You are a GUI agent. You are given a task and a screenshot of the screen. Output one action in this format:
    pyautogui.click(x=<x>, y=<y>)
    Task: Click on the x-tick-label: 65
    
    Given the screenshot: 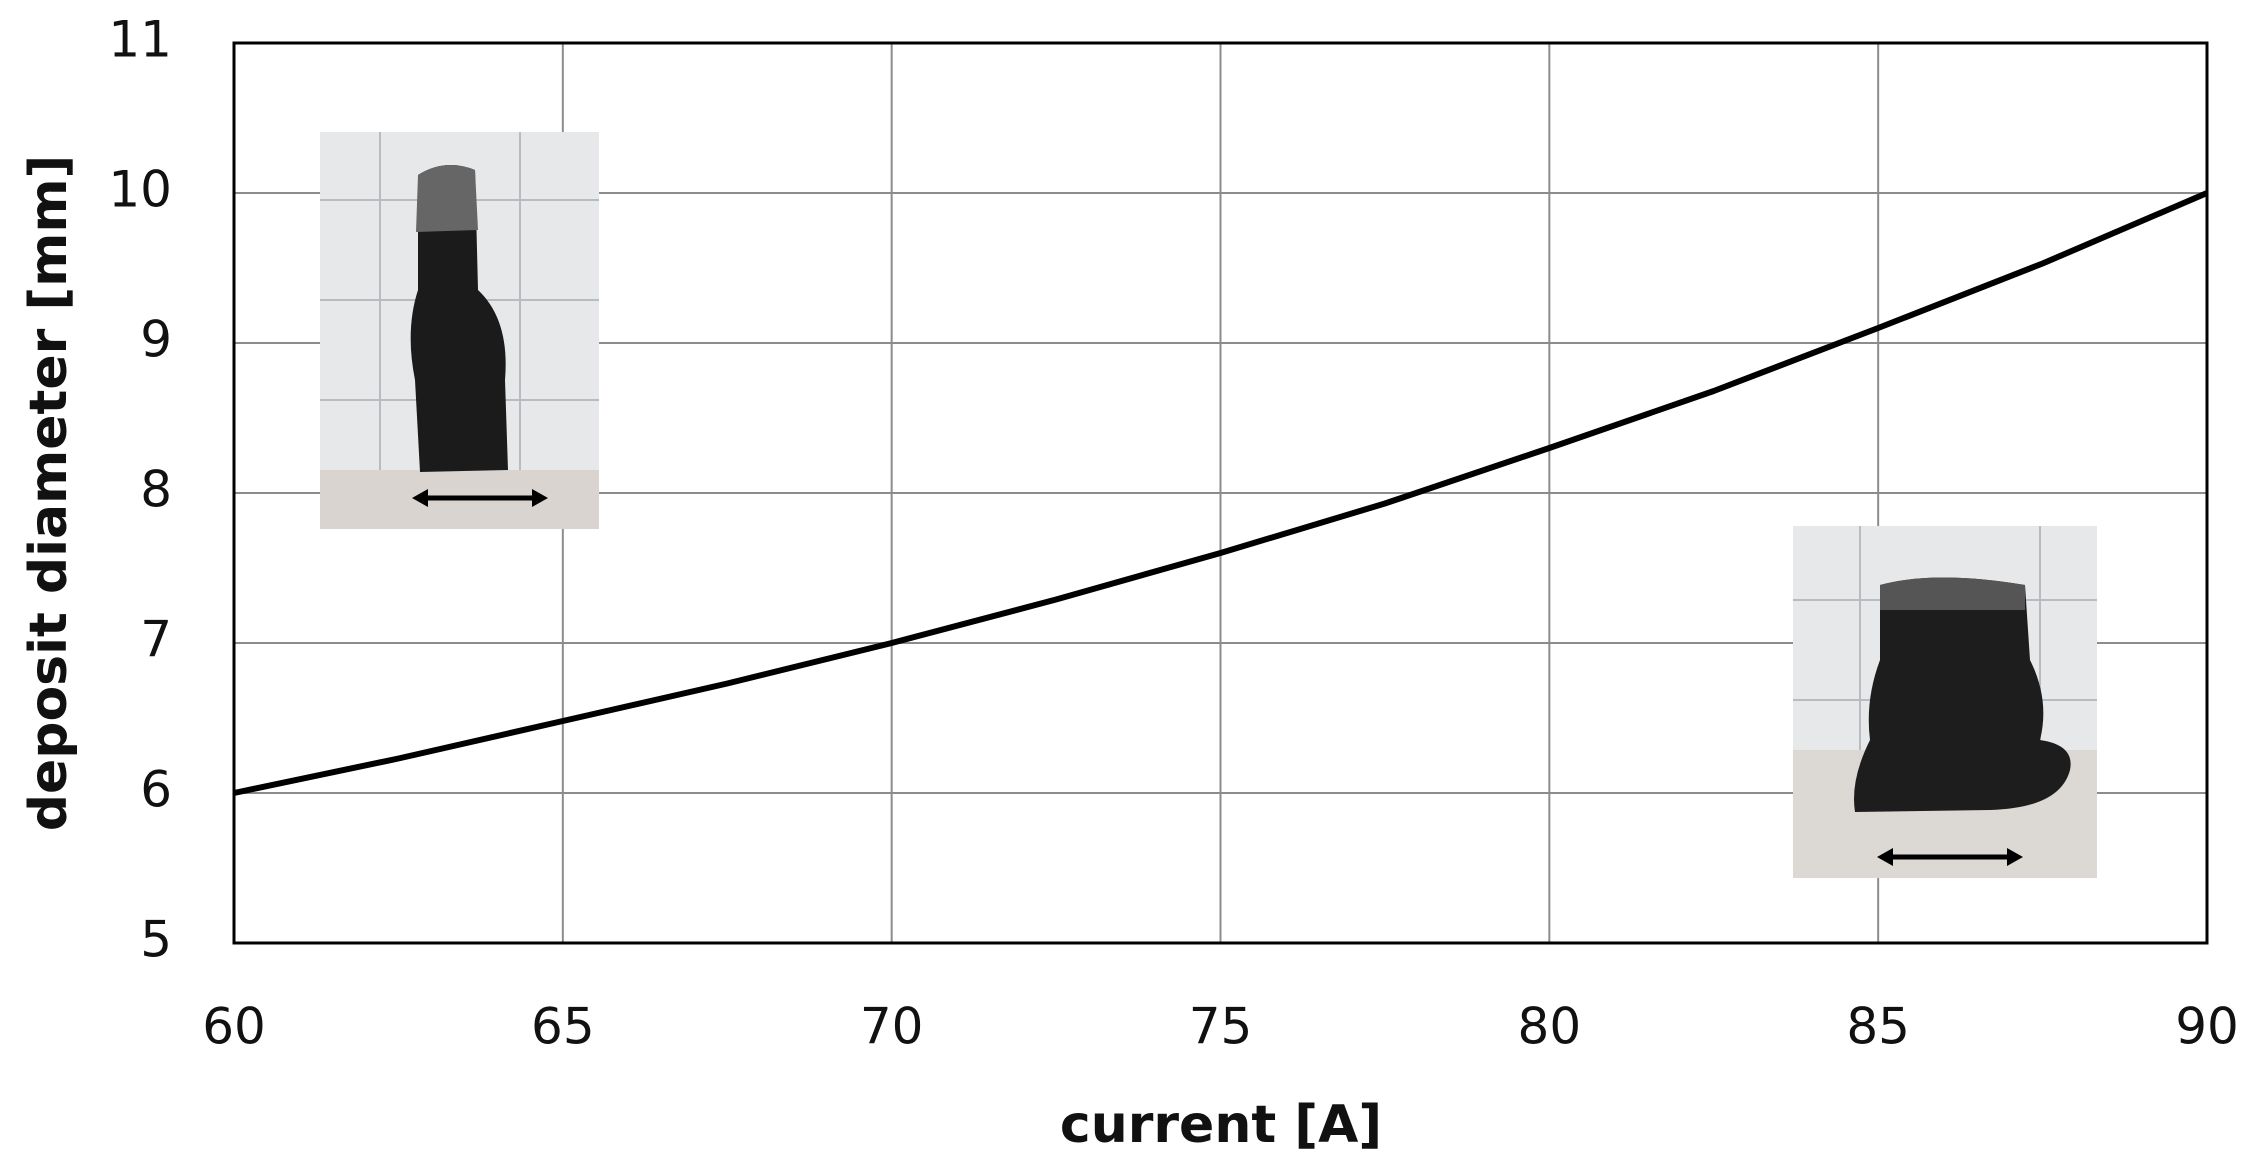 What is the action you would take?
    pyautogui.click(x=563, y=1027)
    